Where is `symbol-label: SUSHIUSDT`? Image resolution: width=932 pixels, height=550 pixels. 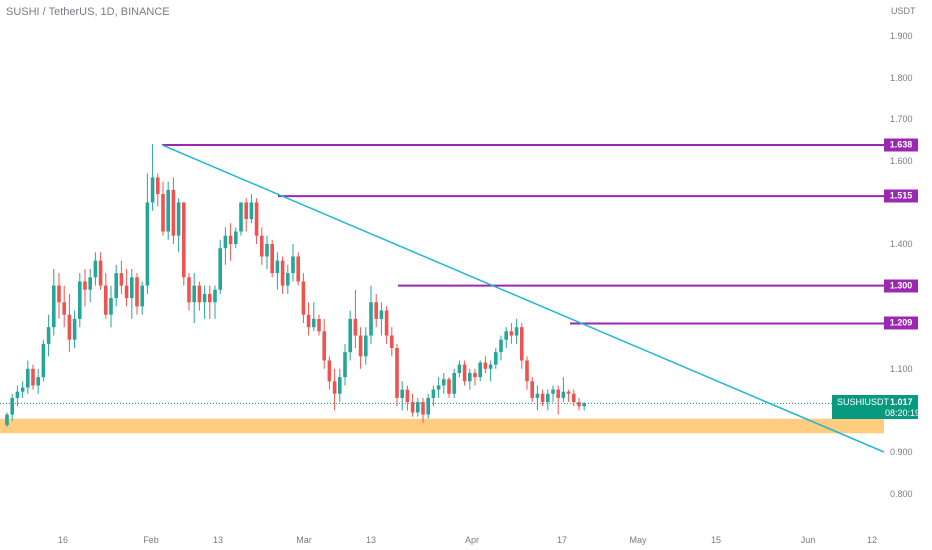
symbol-label: SUSHIUSDT is located at coordinates (863, 402).